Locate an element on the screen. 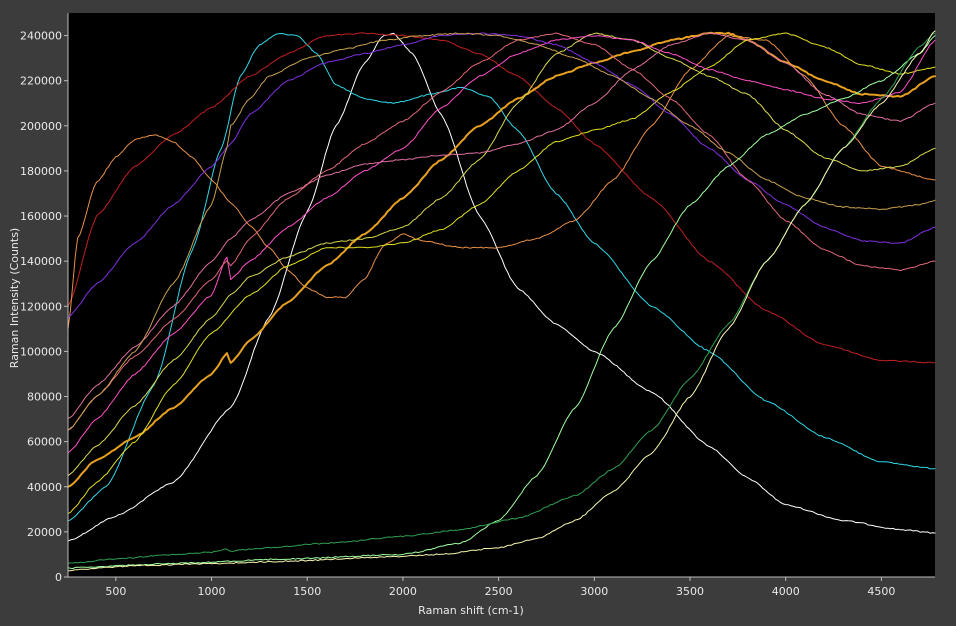 The width and height of the screenshot is (956, 626). x-tick-label: 4500 is located at coordinates (881, 591).